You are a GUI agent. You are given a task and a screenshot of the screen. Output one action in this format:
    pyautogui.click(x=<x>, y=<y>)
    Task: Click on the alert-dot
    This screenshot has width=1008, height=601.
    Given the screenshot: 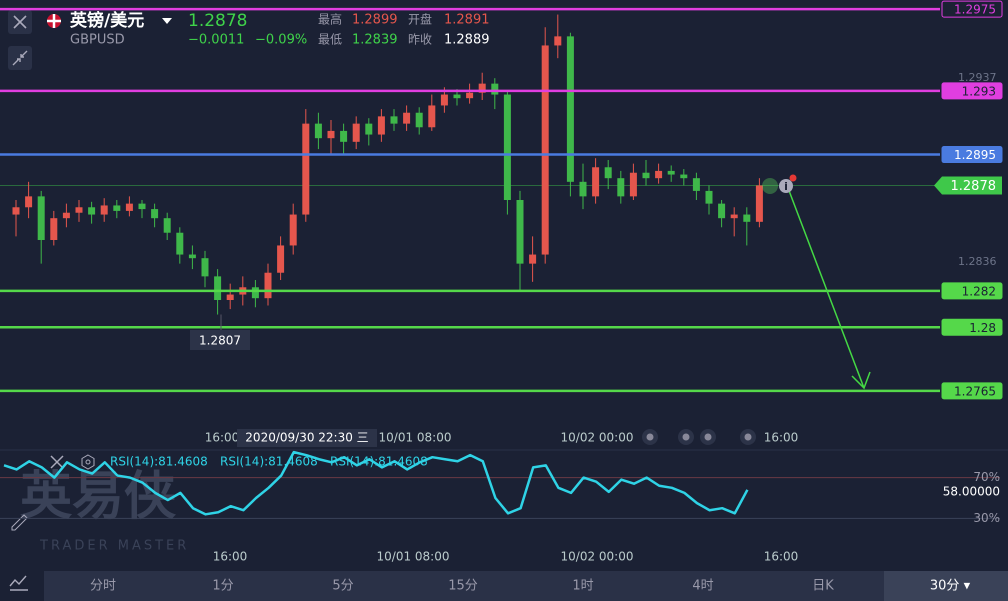 What is the action you would take?
    pyautogui.click(x=793, y=178)
    